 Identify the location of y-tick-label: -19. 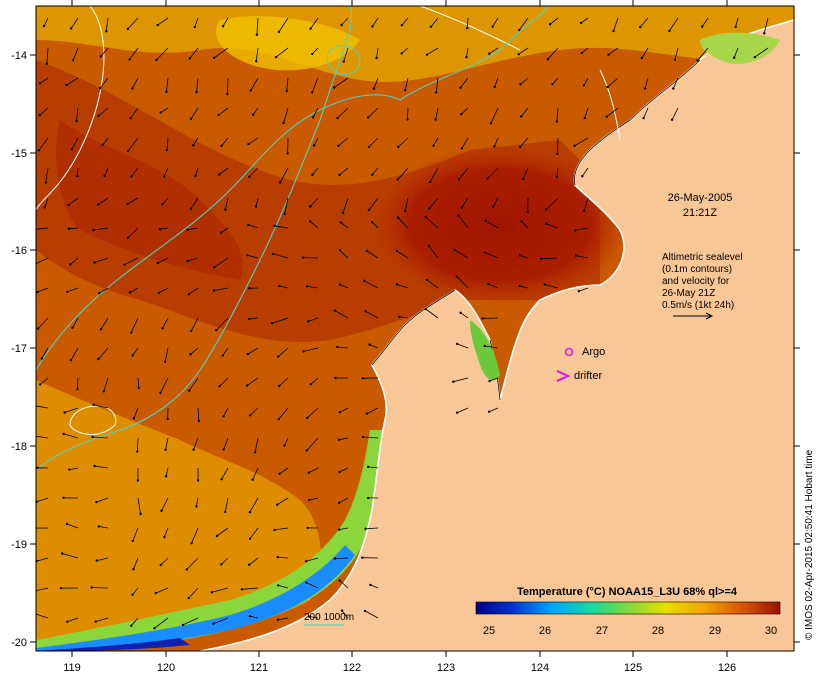
(19, 545).